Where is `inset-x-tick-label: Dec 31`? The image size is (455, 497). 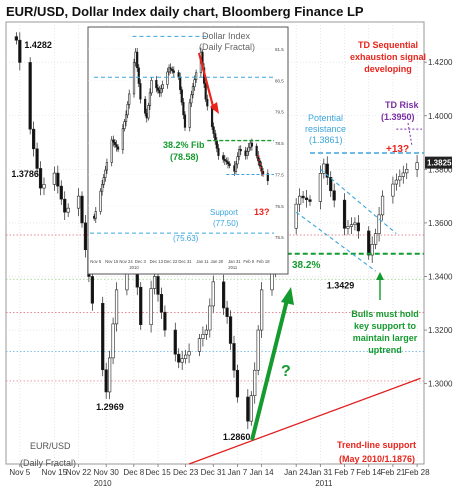 inset-x-tick-label: Dec 31 is located at coordinates (185, 261).